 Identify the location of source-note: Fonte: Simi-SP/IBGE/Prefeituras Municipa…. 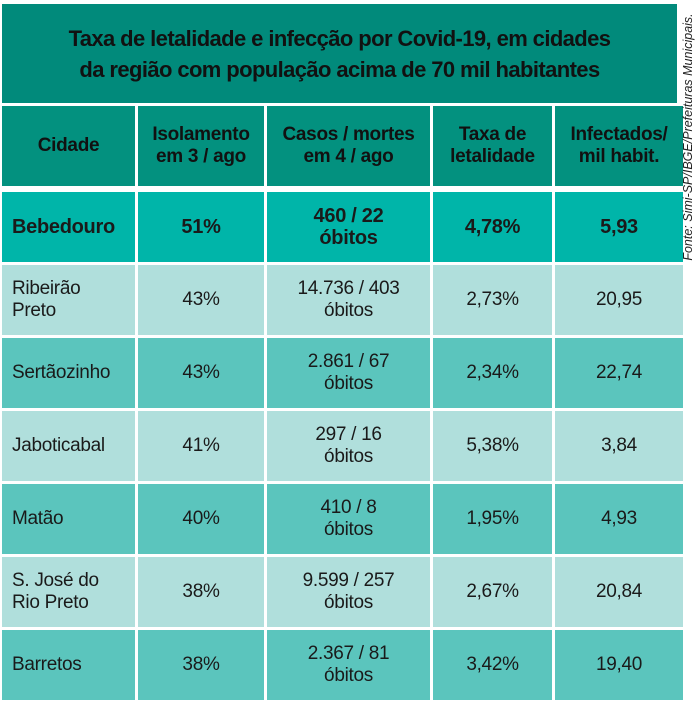
(688, 137).